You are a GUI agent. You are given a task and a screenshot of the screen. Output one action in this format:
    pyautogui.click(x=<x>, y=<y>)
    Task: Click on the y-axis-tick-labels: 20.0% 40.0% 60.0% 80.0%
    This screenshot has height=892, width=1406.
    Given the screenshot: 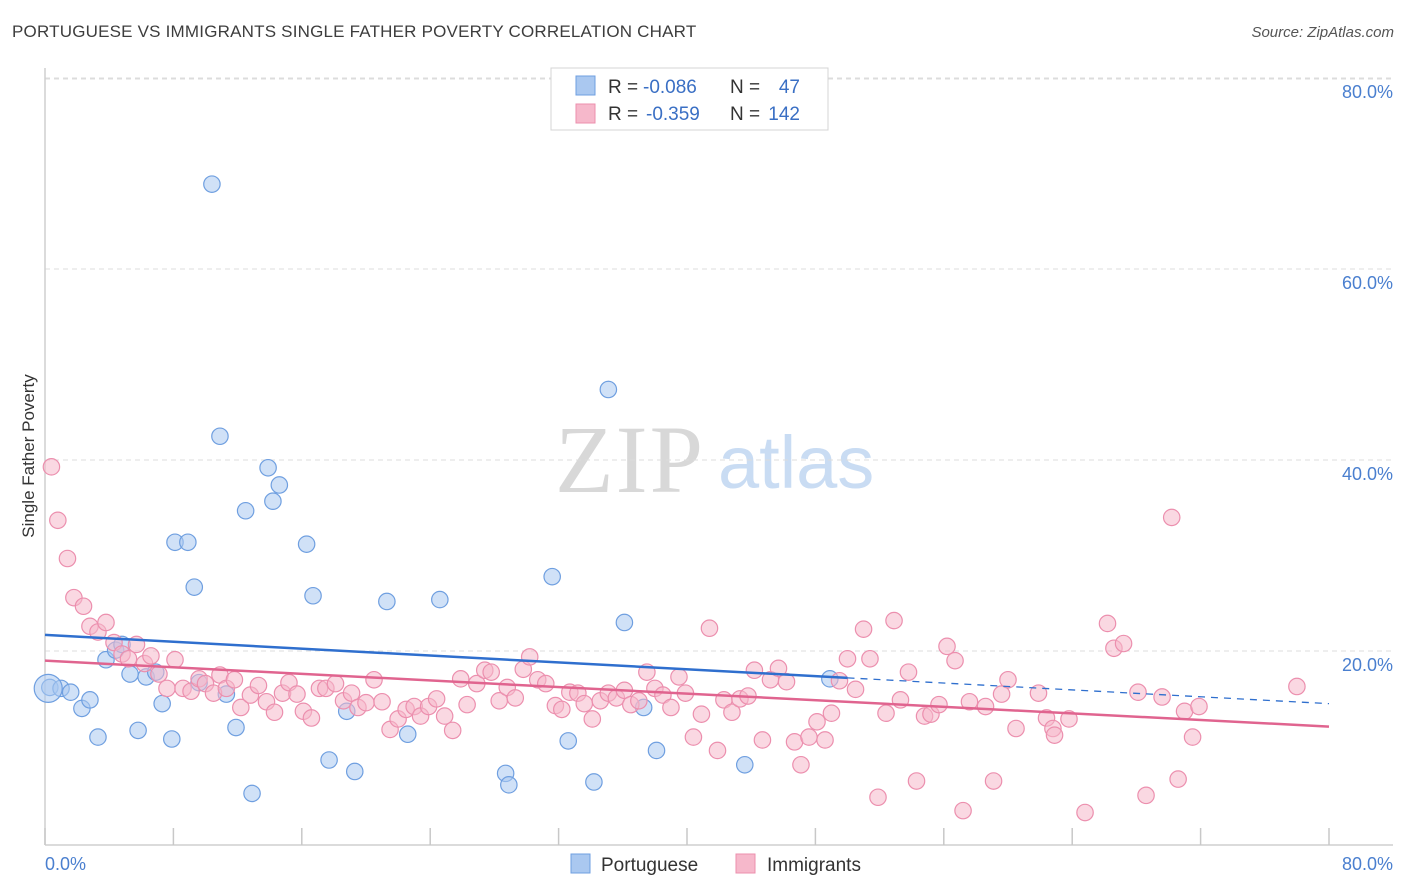 What is the action you would take?
    pyautogui.click(x=1367, y=378)
    